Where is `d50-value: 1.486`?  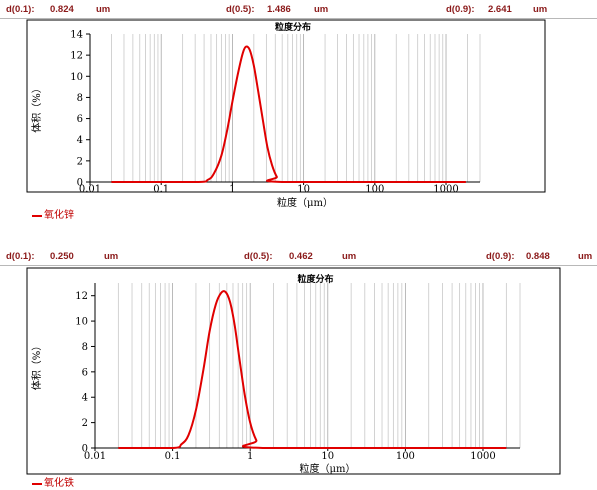
d50-value: 1.486 is located at coordinates (279, 9).